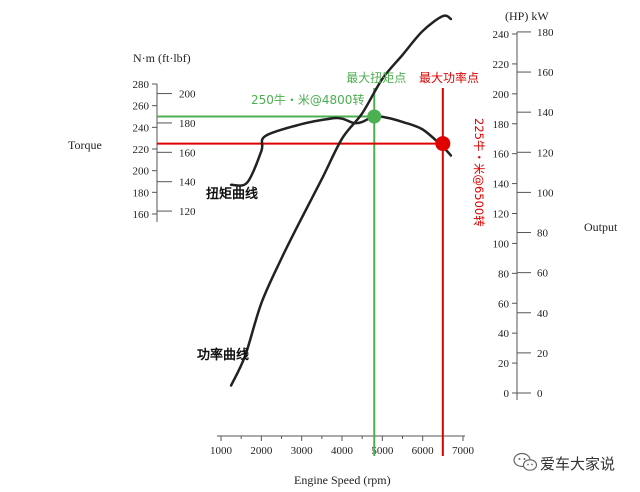 This screenshot has width=640, height=492. What do you see at coordinates (187, 124) in the screenshot?
I see `ftlbf-tick-label: 180` at bounding box center [187, 124].